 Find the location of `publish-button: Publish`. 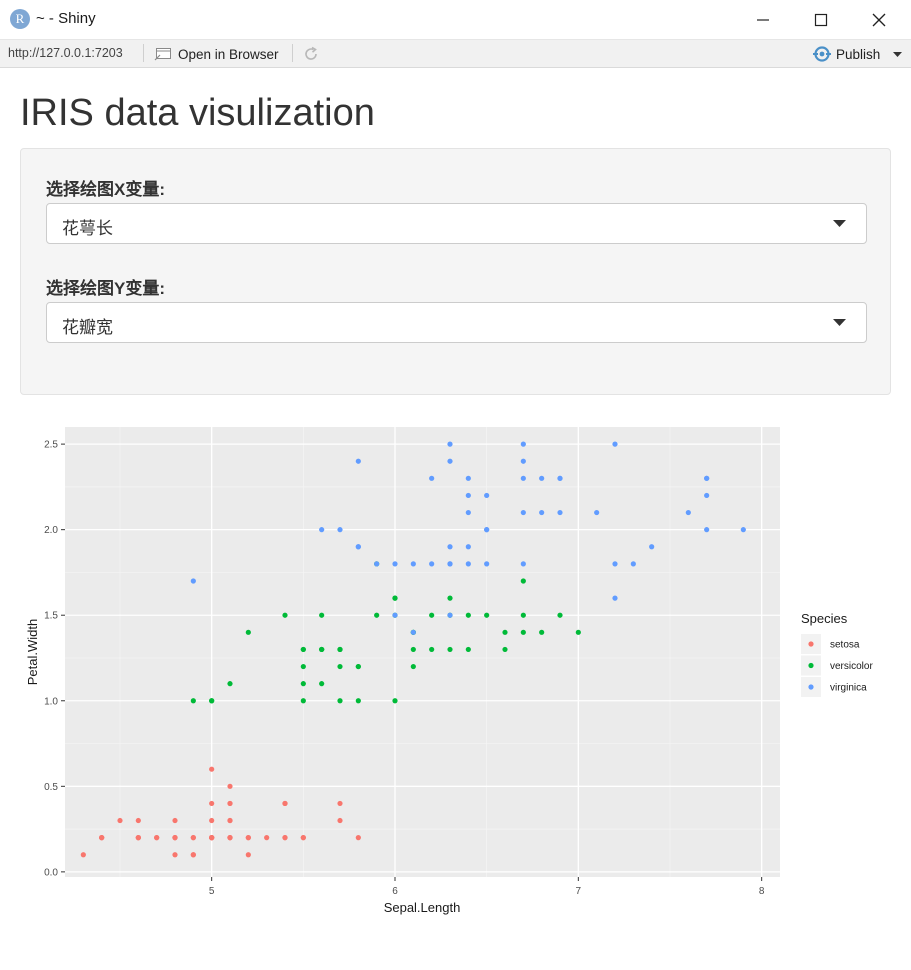

publish-button: Publish is located at coordinates (859, 54).